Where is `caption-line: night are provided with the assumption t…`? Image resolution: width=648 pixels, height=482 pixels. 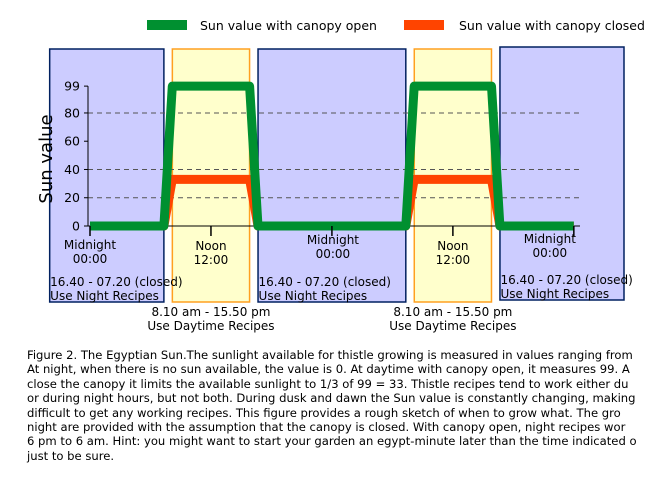
caption-line: night are provided with the assumption t… is located at coordinates (326, 427).